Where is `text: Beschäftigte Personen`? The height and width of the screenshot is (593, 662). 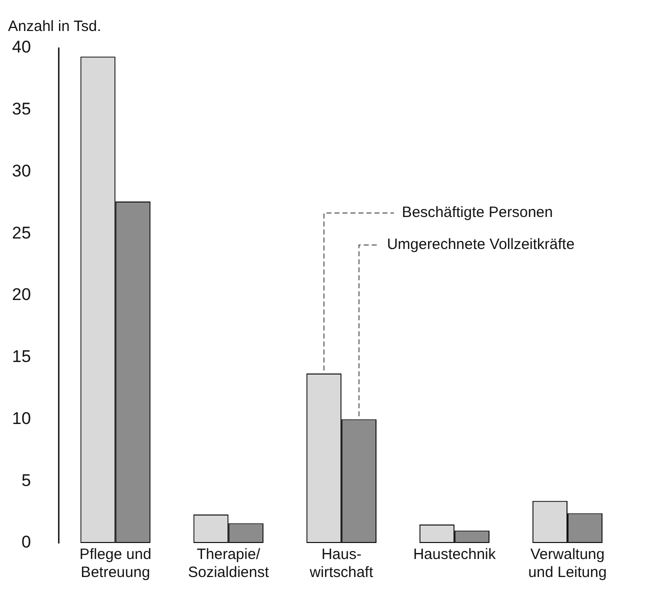
text: Beschäftigte Personen is located at coordinates (477, 213).